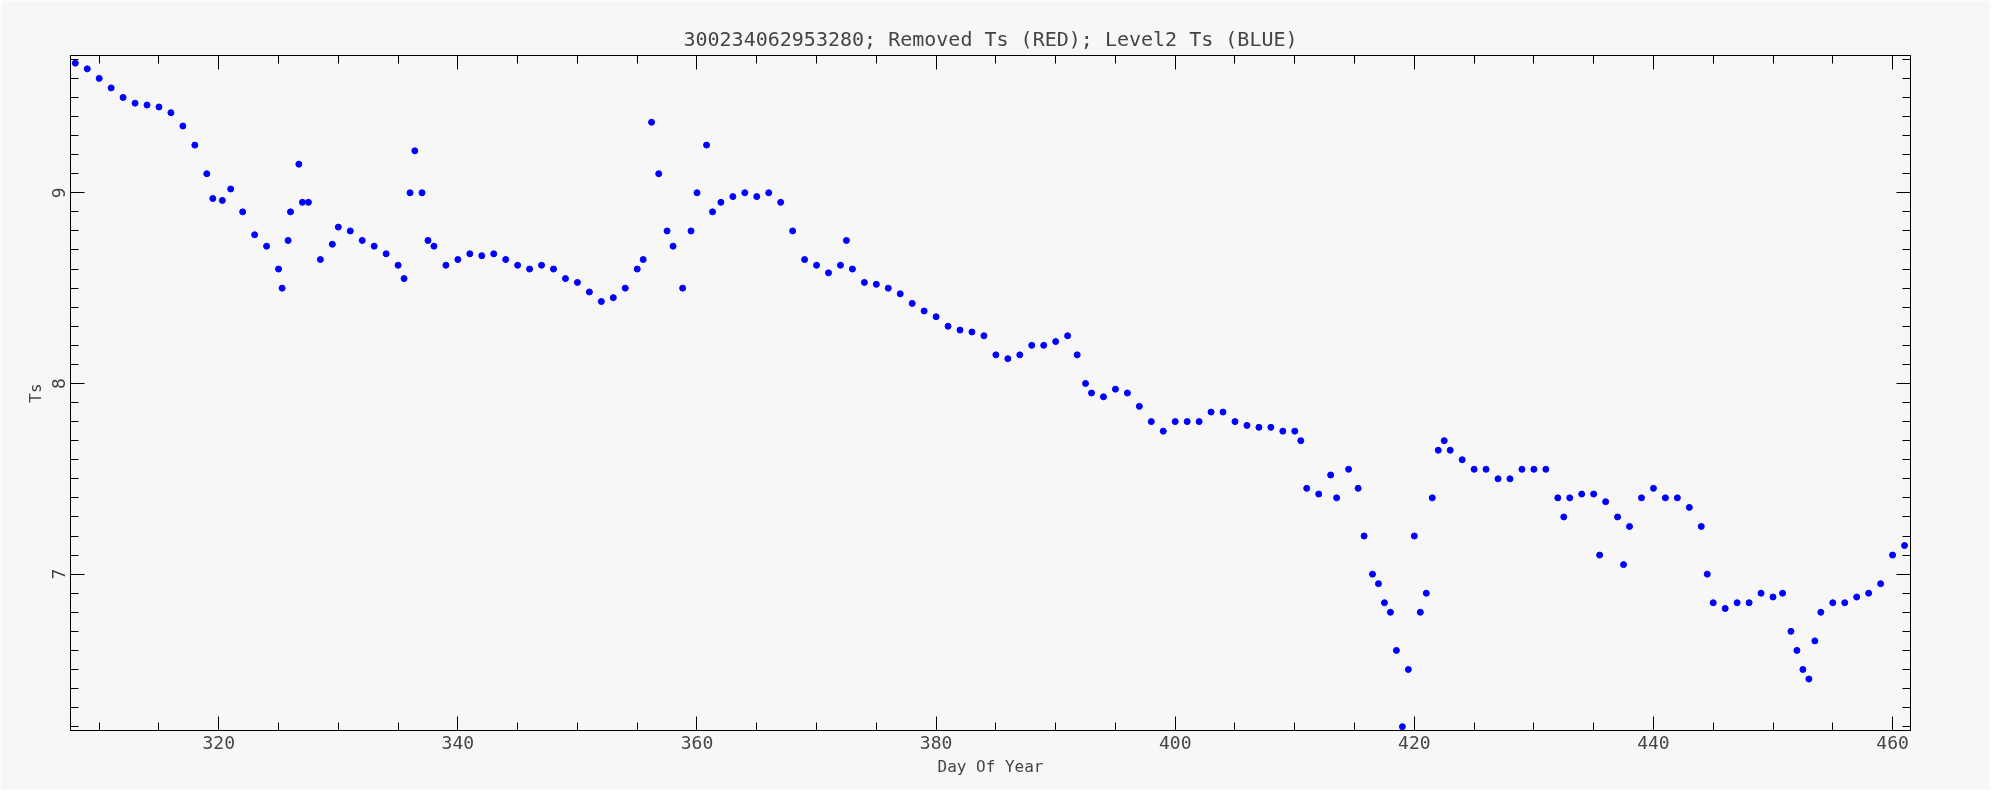 This screenshot has height=800, width=2000. What do you see at coordinates (59, 383) in the screenshot?
I see `y-tick-label: 8` at bounding box center [59, 383].